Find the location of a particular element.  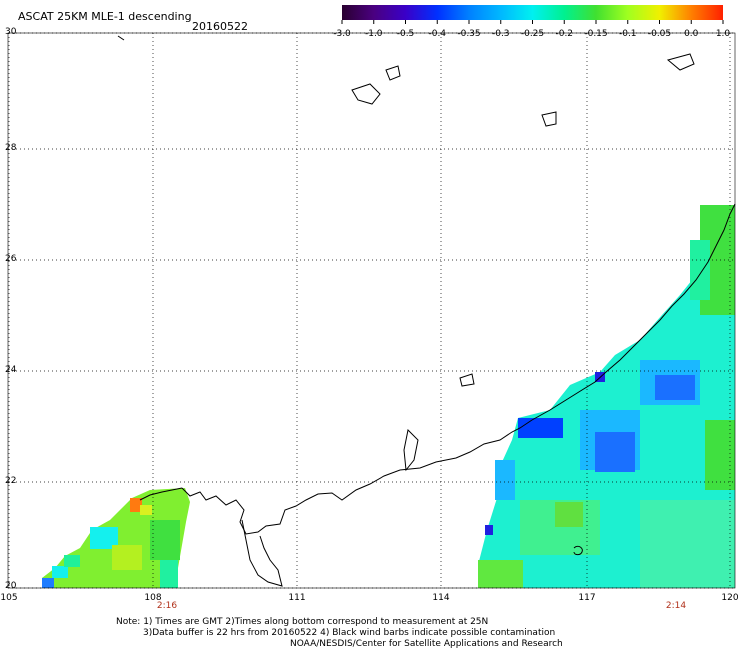

lon-label: 114 is located at coordinates (441, 598).